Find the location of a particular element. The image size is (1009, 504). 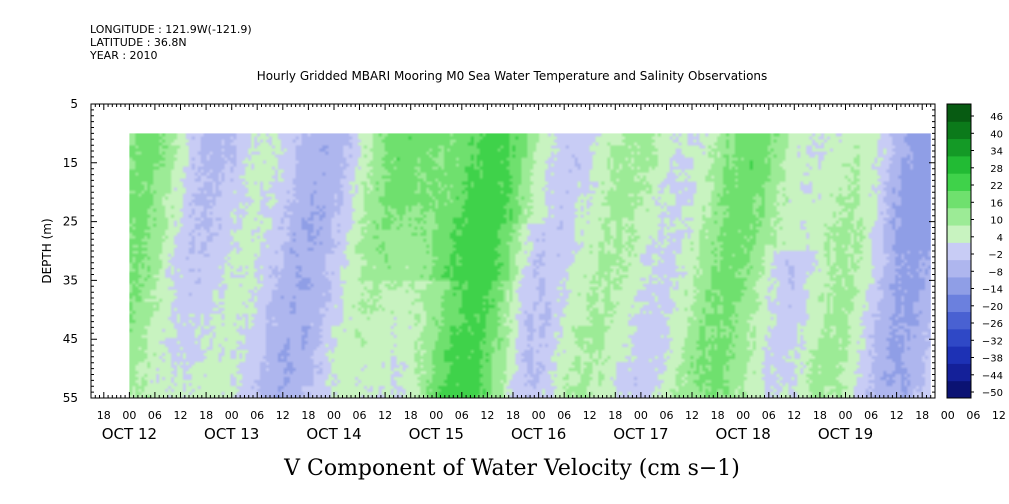

colorbar-label: 46 is located at coordinates (996, 117).